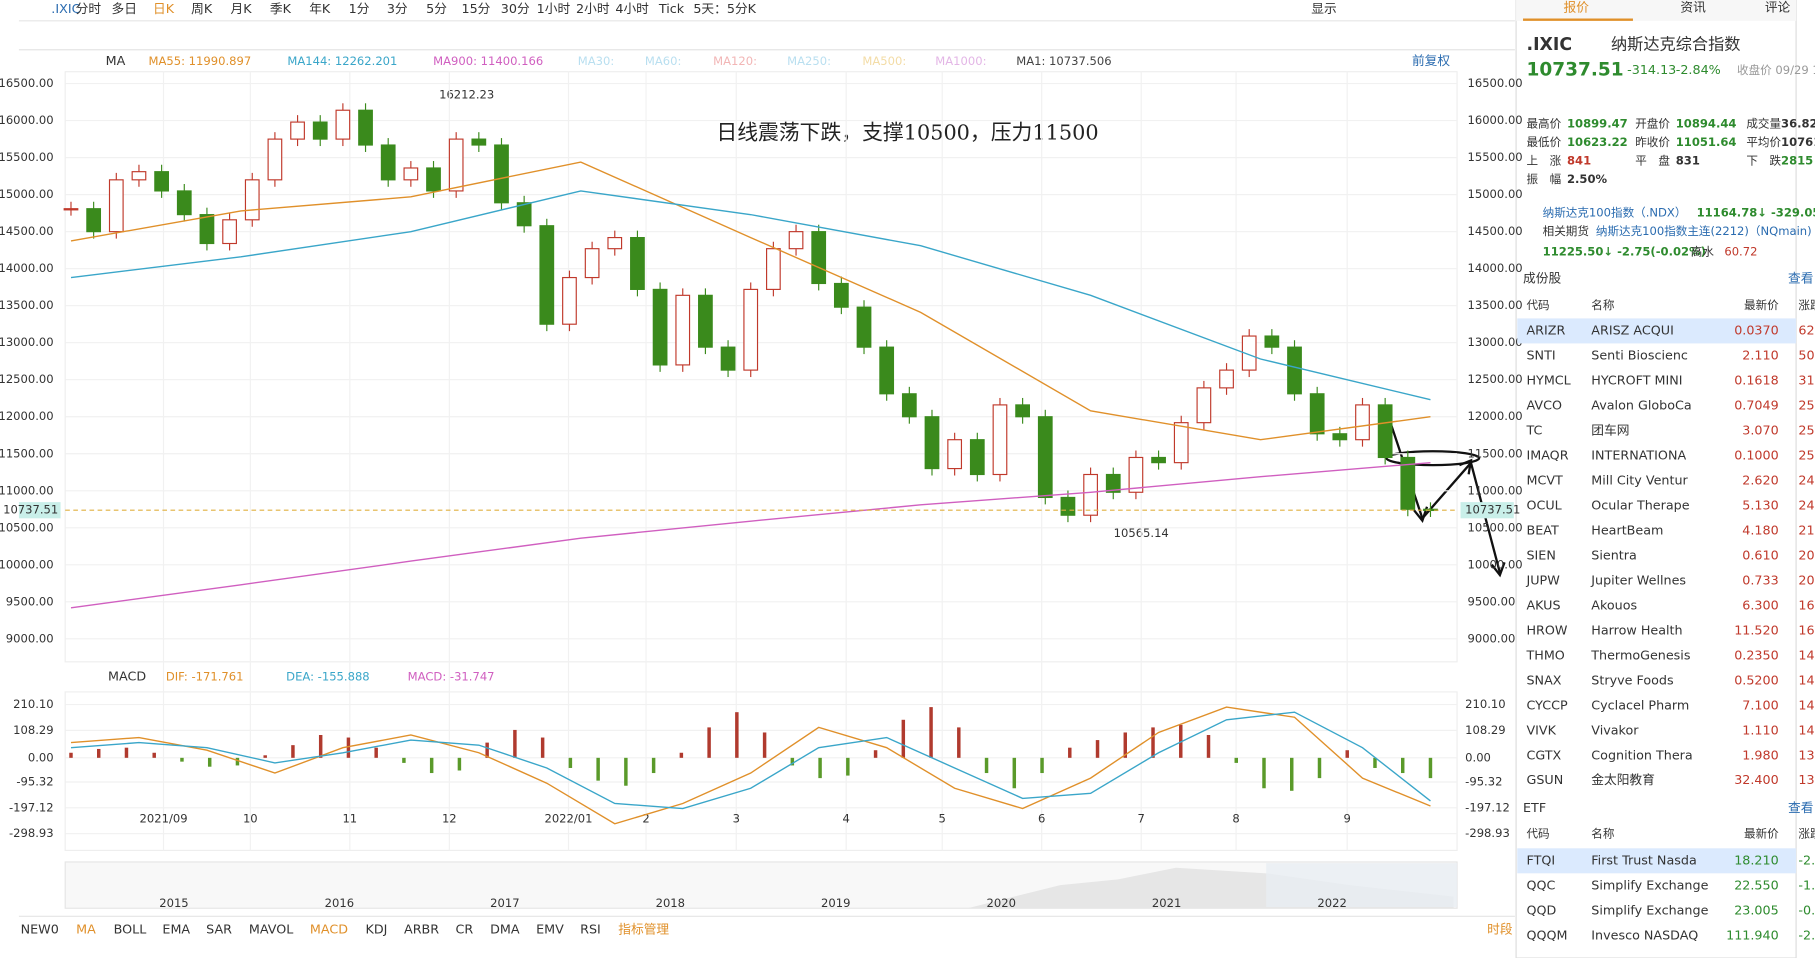 The width and height of the screenshot is (1815, 962). What do you see at coordinates (1544, 654) in the screenshot?
I see `cell: THMO` at bounding box center [1544, 654].